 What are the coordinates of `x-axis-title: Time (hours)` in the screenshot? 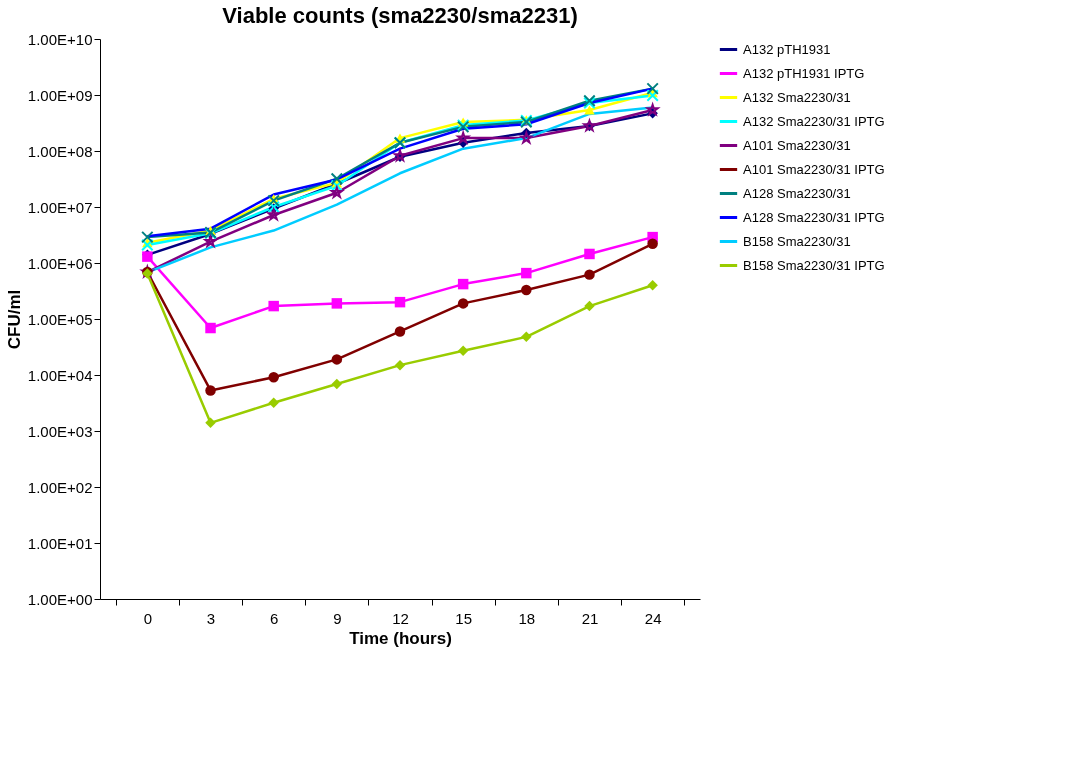 It's located at (400, 638).